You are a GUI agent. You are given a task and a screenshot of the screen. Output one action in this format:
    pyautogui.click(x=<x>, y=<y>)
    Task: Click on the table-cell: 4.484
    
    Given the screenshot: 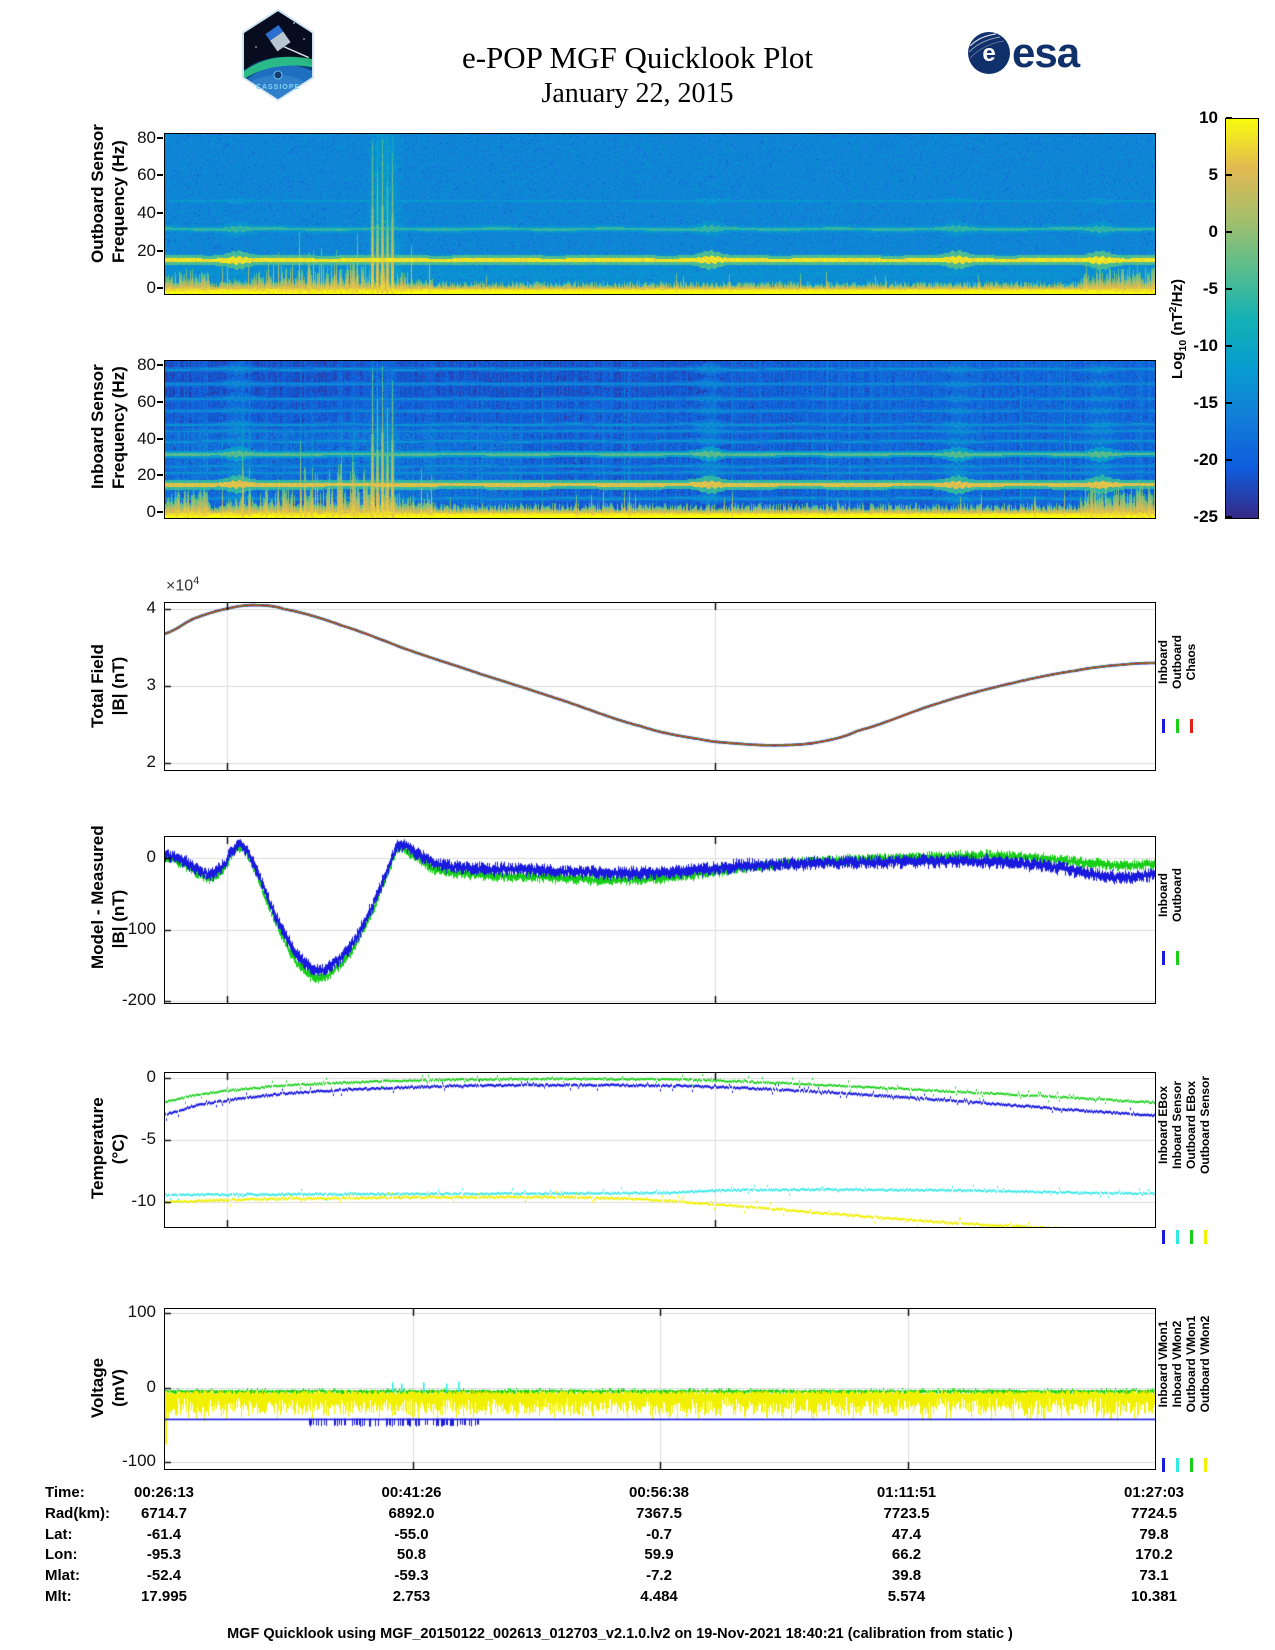 What is the action you would take?
    pyautogui.click(x=659, y=1596)
    